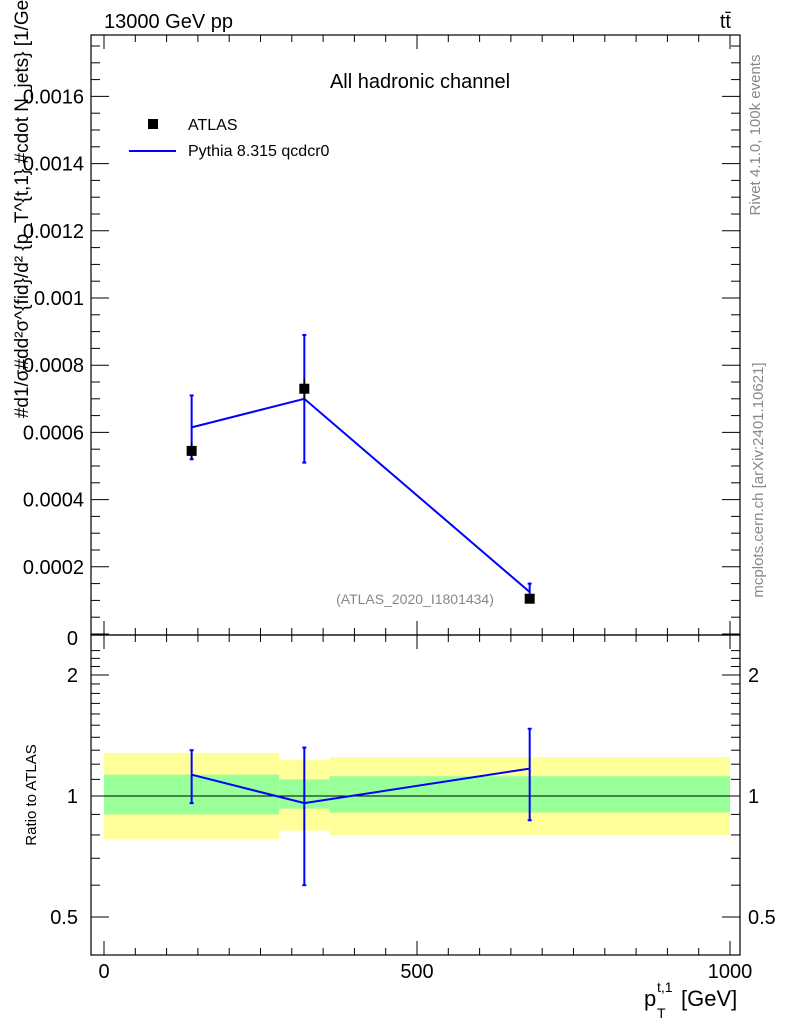 The image size is (786, 1024). Describe the element at coordinates (168, 22) in the screenshot. I see `energy-label: 13000 GeV pp` at that location.